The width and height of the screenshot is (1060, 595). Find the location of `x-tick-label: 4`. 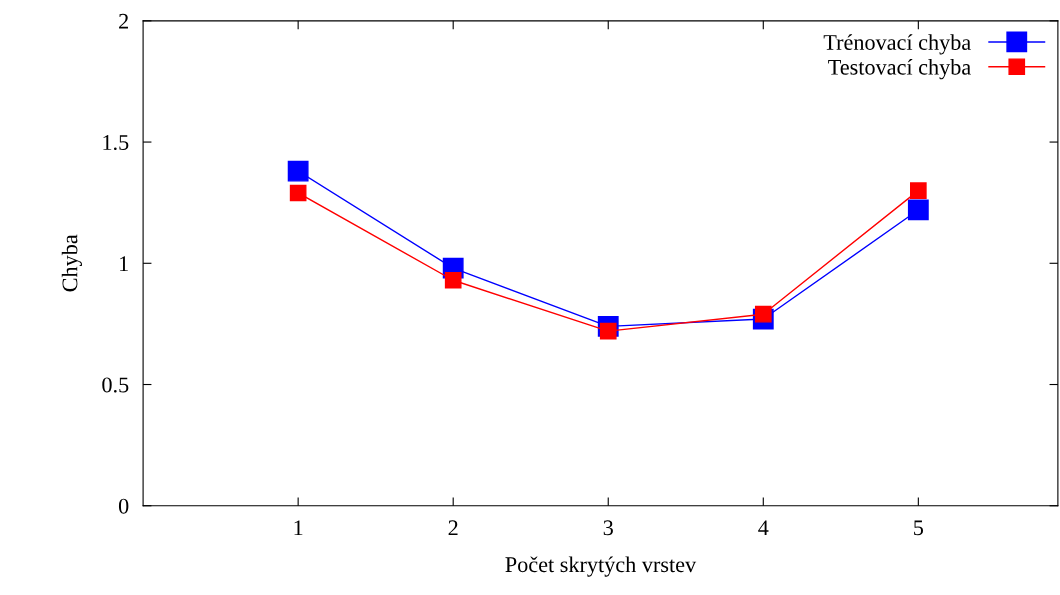

x-tick-label: 4 is located at coordinates (763, 528).